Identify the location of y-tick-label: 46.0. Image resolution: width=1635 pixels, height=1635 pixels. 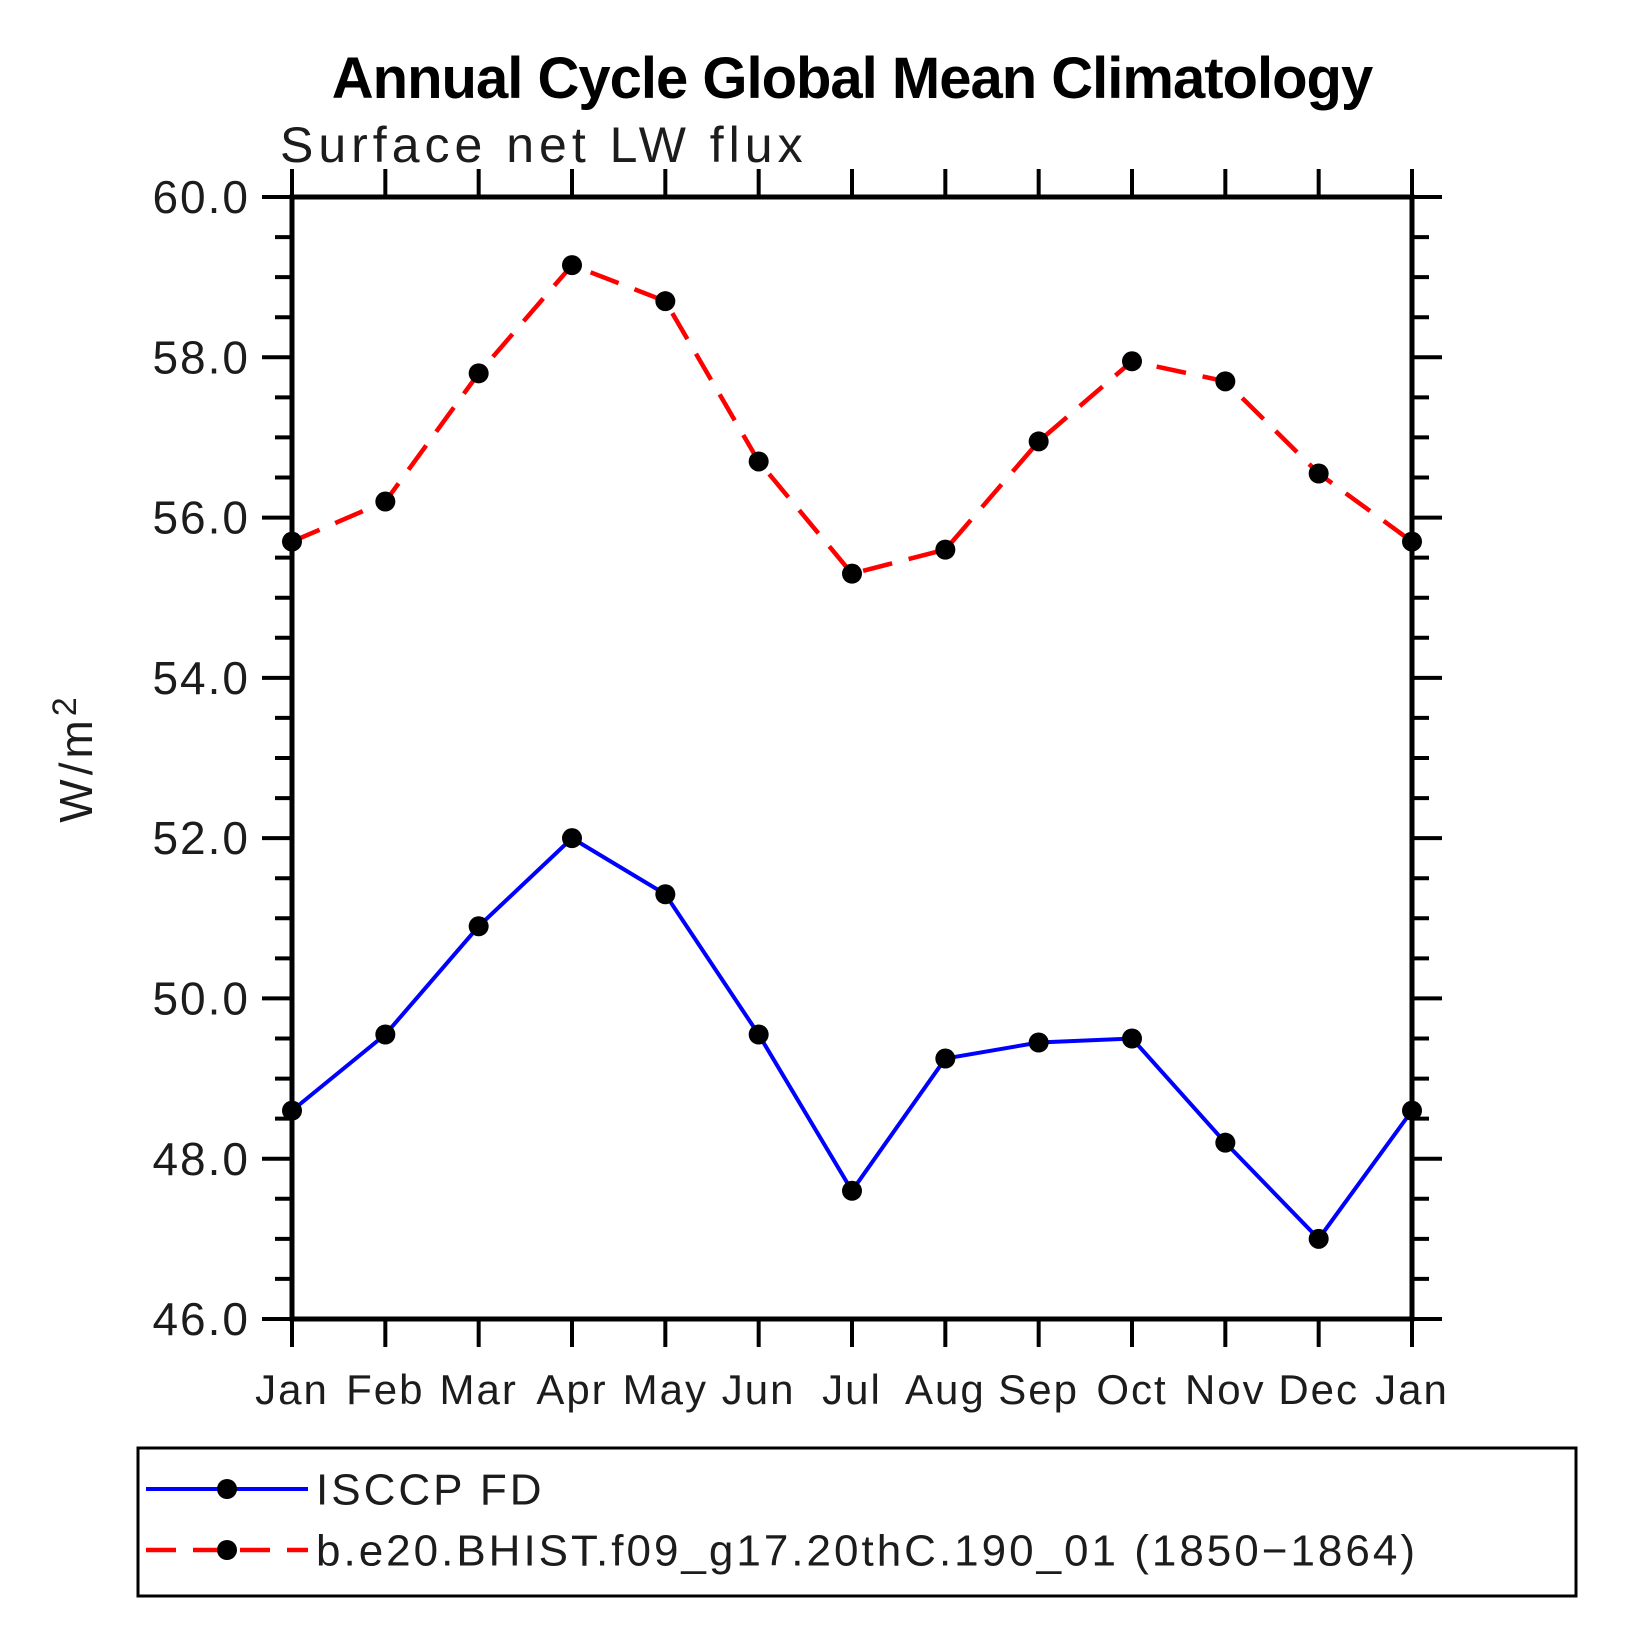
(201, 1319).